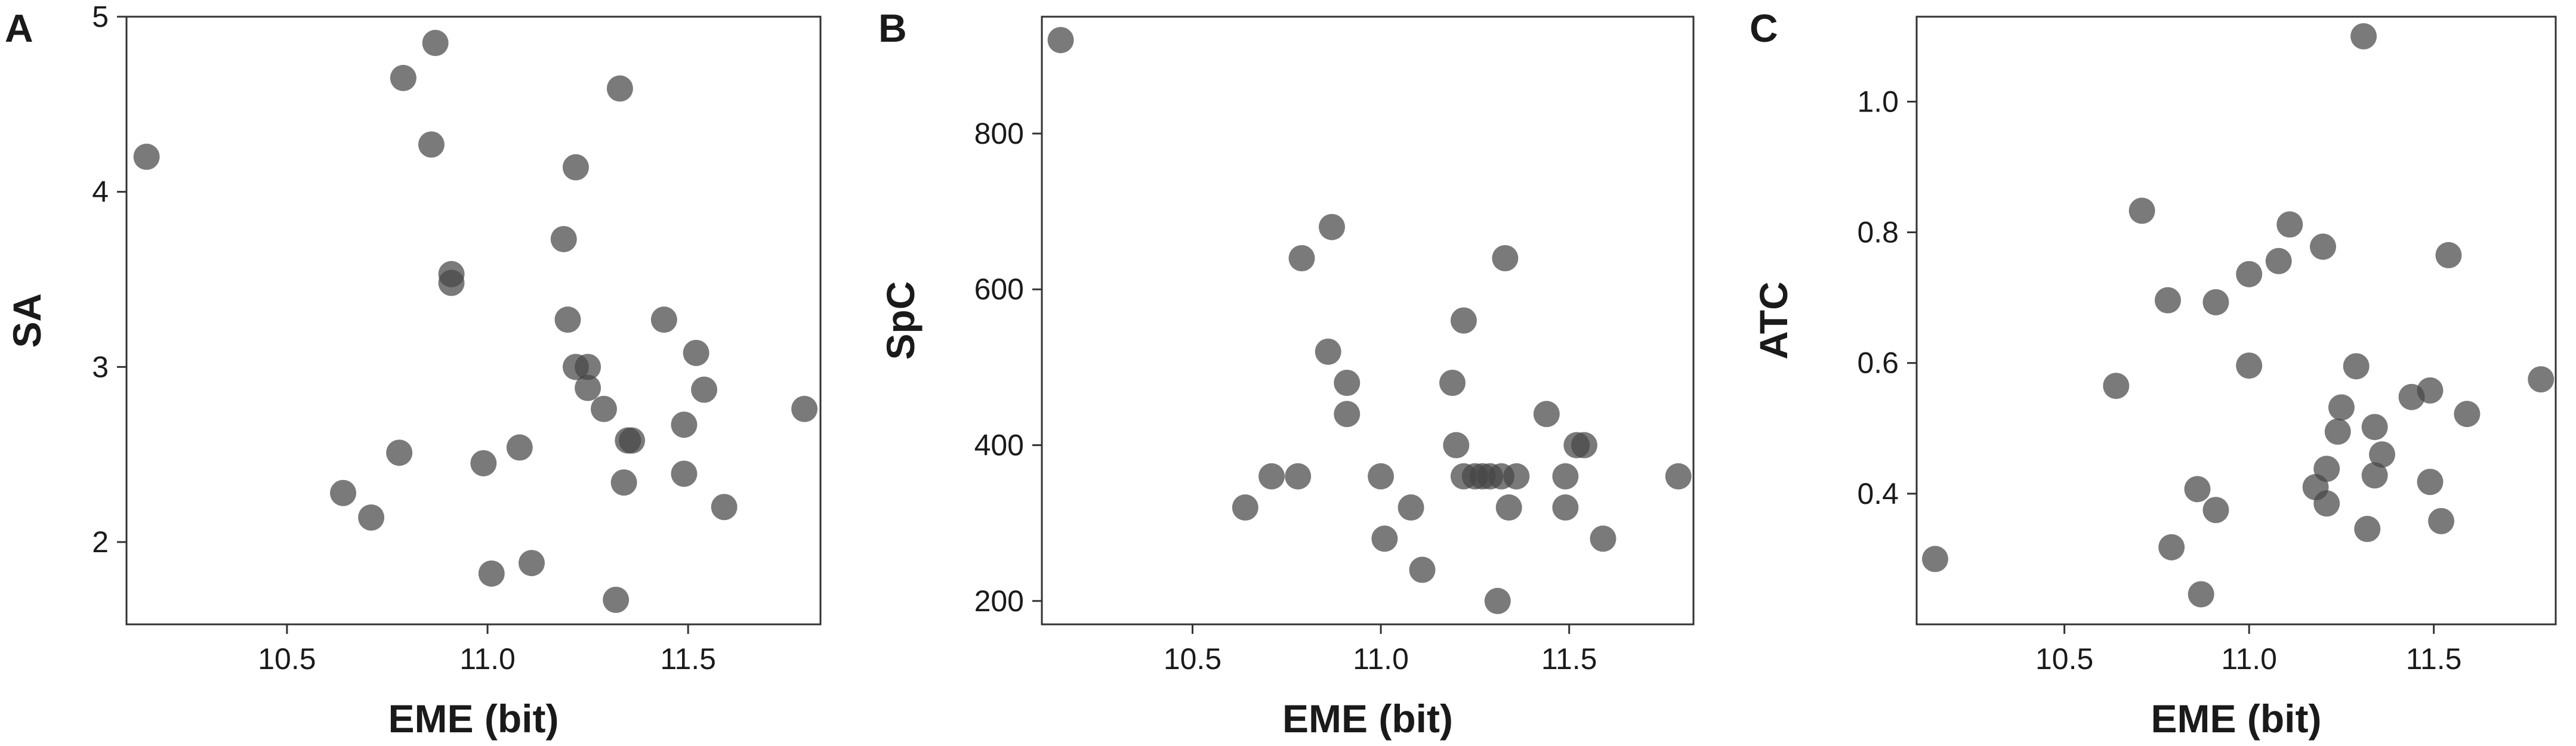 The width and height of the screenshot is (2576, 746). What do you see at coordinates (1878, 101) in the screenshot?
I see `y-tick-label: 1.0` at bounding box center [1878, 101].